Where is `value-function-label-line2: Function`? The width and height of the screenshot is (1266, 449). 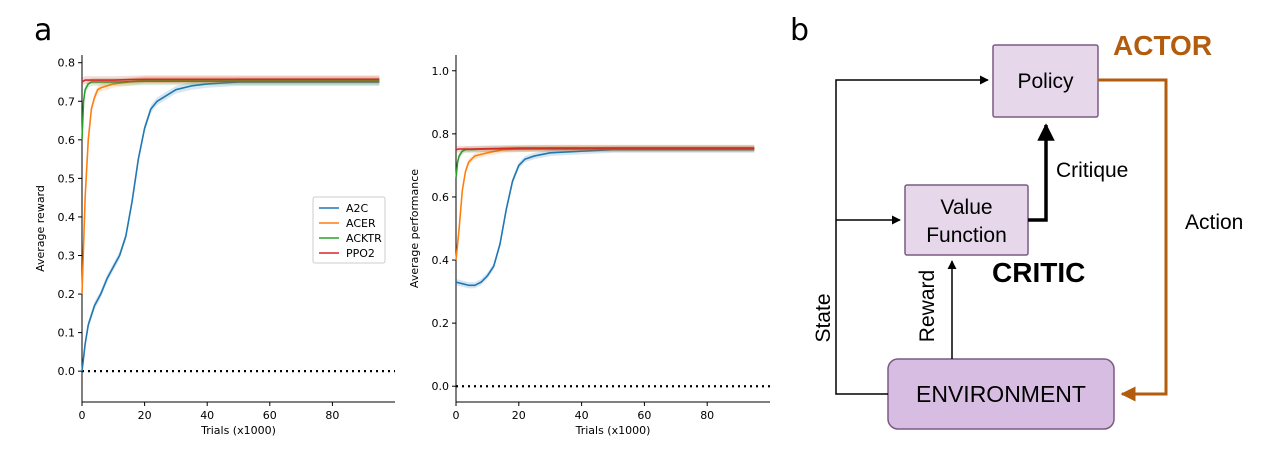 value-function-label-line2: Function is located at coordinates (966, 235).